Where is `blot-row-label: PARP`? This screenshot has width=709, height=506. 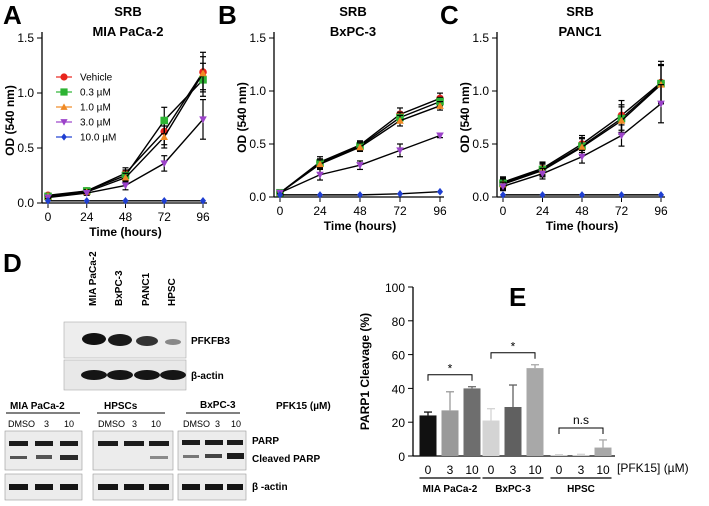 blot-row-label: PARP is located at coordinates (265, 441).